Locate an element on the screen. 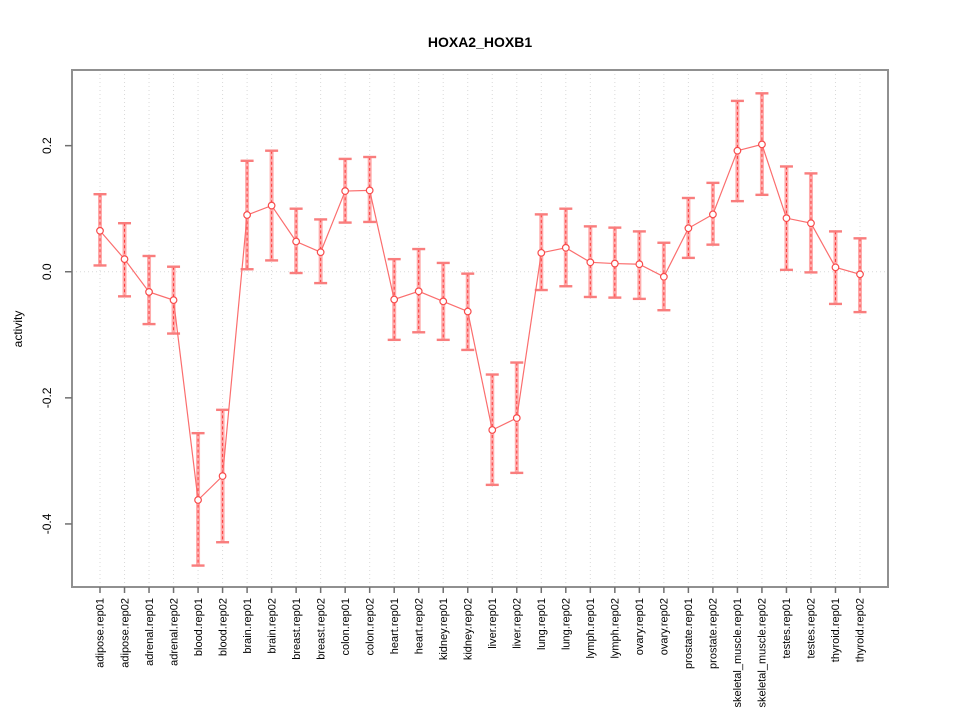  x-tick-label: kidney.rep02 is located at coordinates (468, 629).